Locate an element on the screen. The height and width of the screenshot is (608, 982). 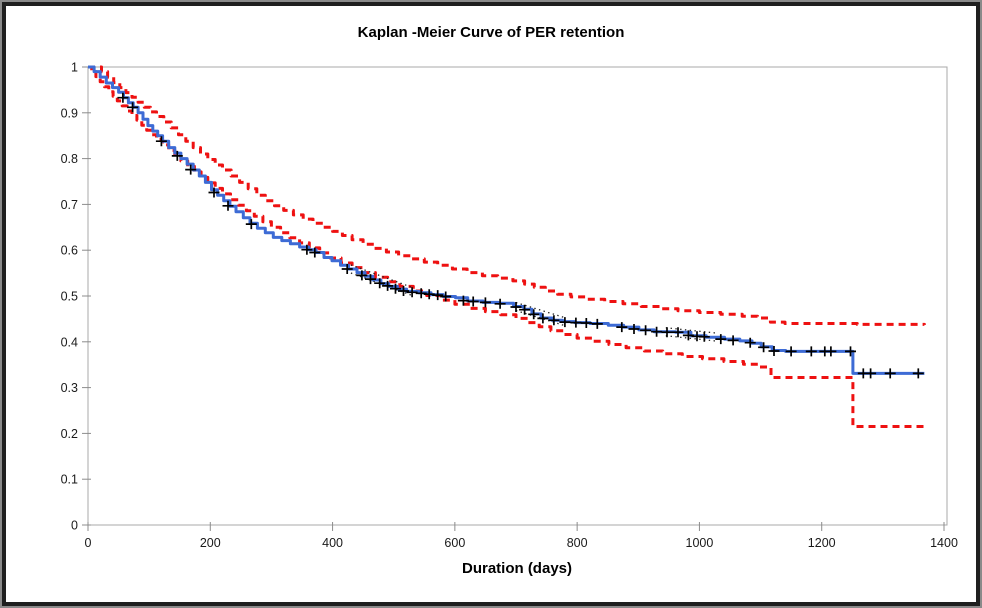
y-tick-label: 0 is located at coordinates (74, 526).